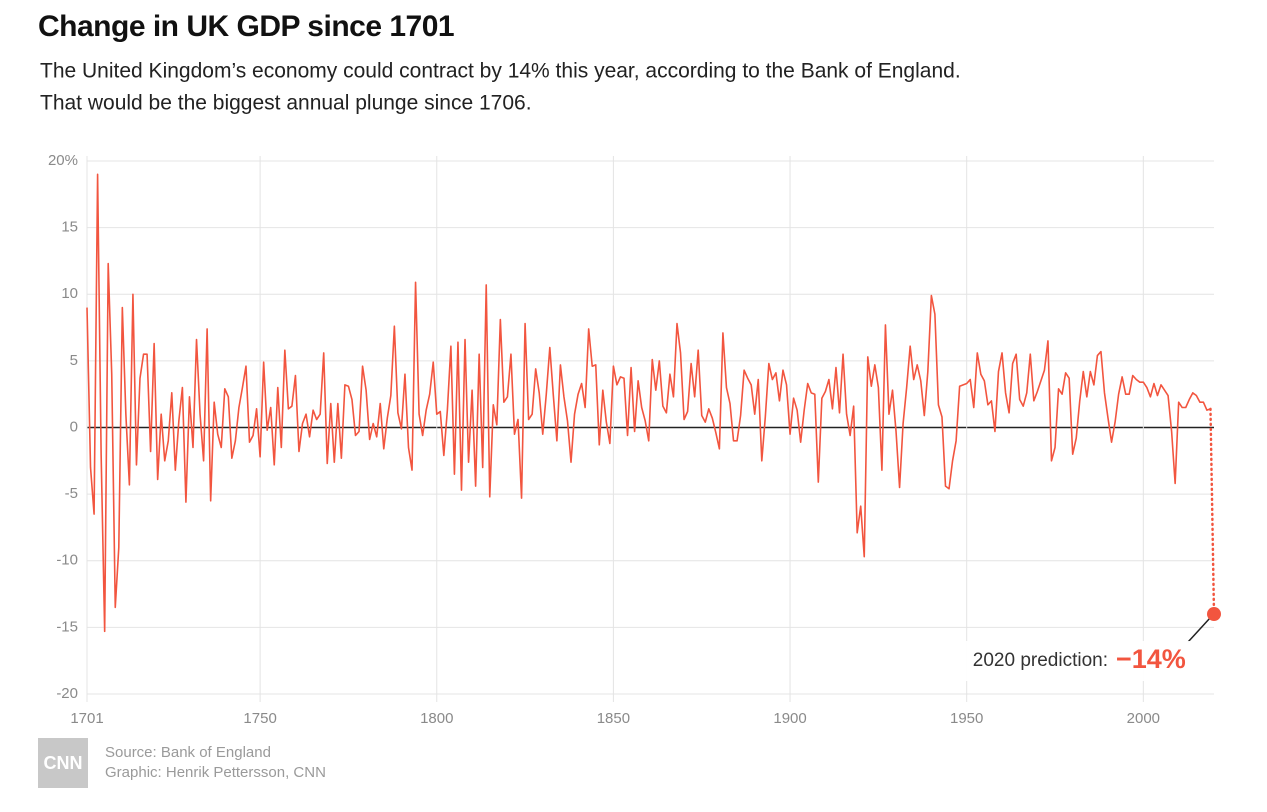  I want to click on annotation-box, so click(1075, 661).